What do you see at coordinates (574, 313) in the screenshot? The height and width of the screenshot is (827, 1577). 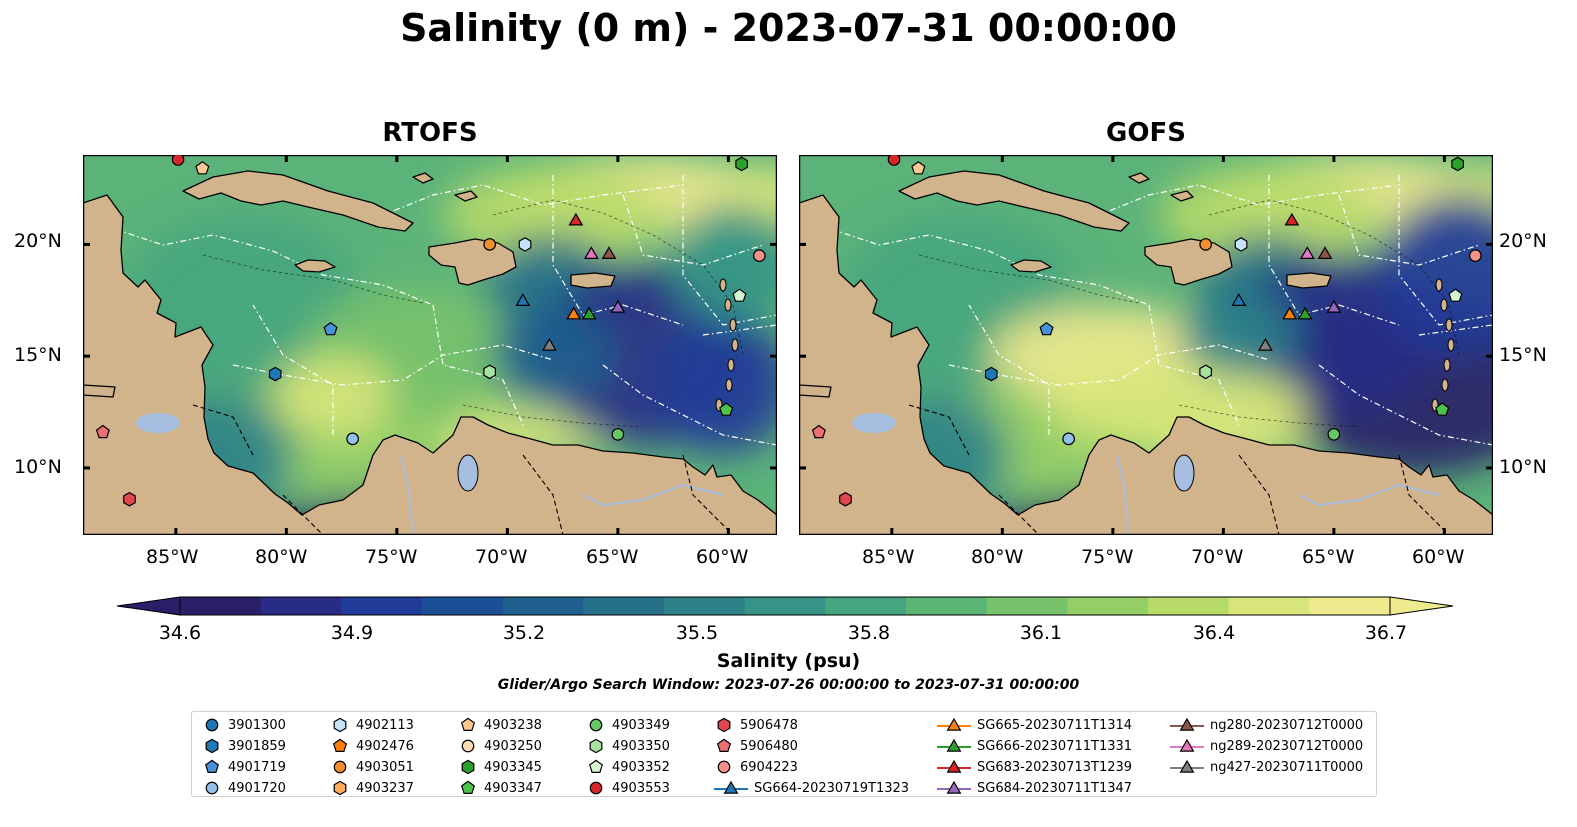 I see `map-marker-SG665-20230711T1314` at bounding box center [574, 313].